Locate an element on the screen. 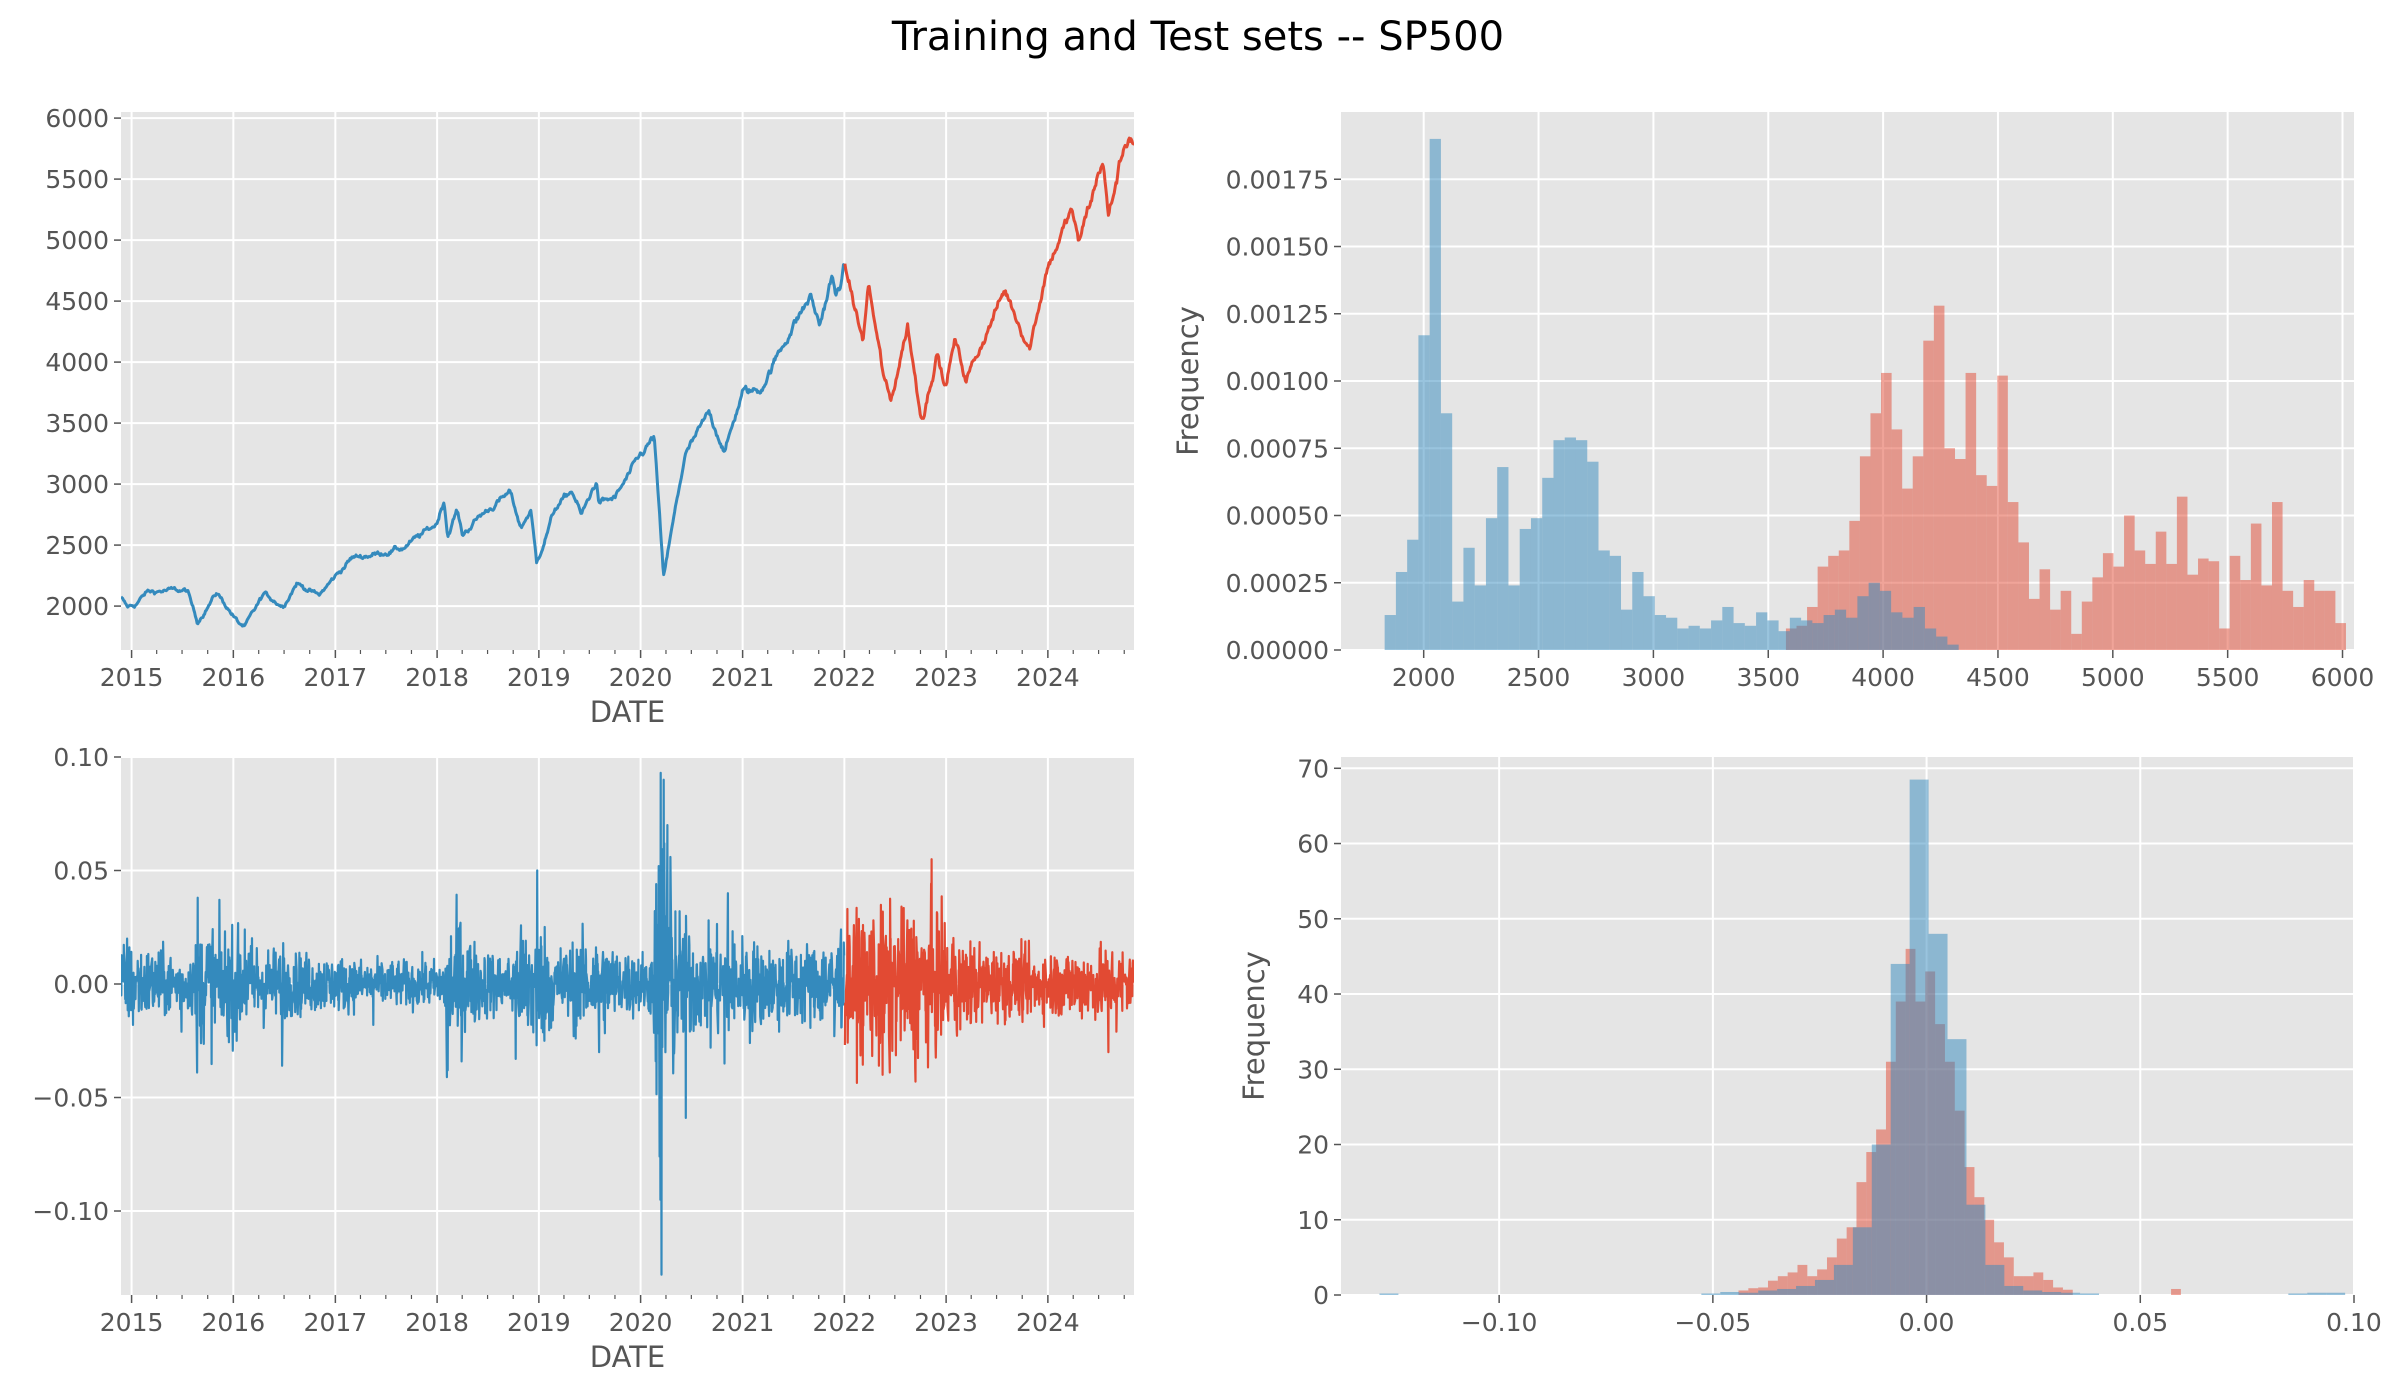 Image resolution: width=2397 pixels, height=1399 pixels. x-tick-label: 2017 is located at coordinates (336, 677).